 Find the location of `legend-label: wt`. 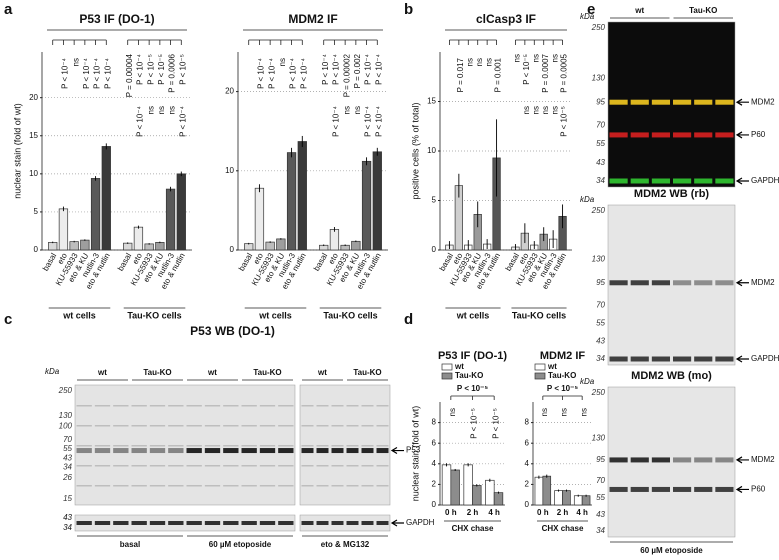

legend-label: wt is located at coordinates (552, 366).